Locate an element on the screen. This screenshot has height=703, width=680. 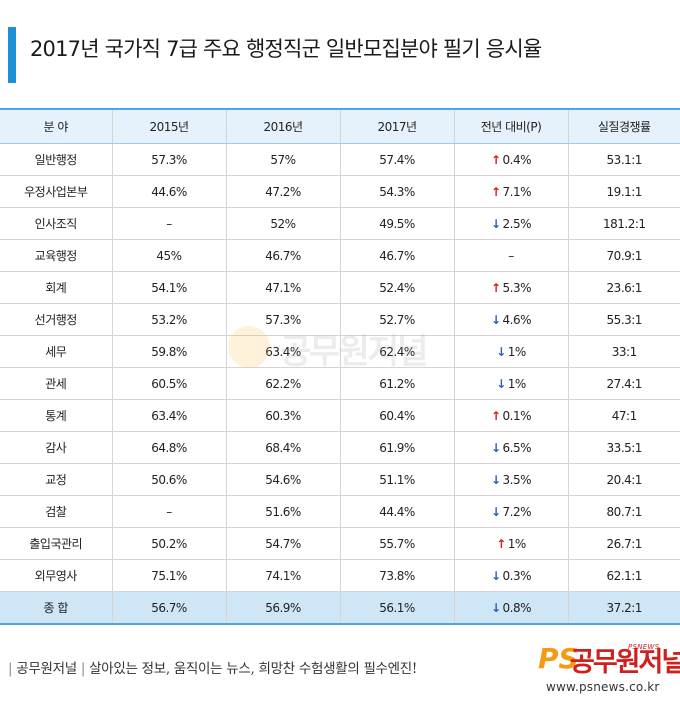
rate-2016-cell: 46.7% is located at coordinates (283, 255).